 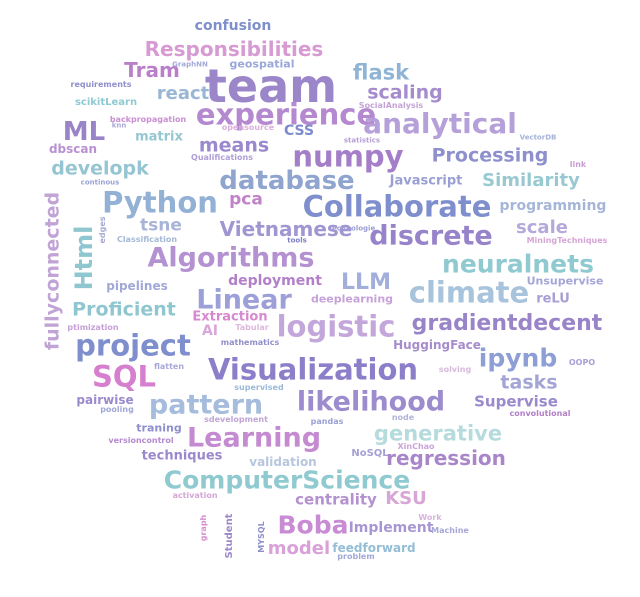 I want to click on word-ml: ML, so click(x=84, y=132).